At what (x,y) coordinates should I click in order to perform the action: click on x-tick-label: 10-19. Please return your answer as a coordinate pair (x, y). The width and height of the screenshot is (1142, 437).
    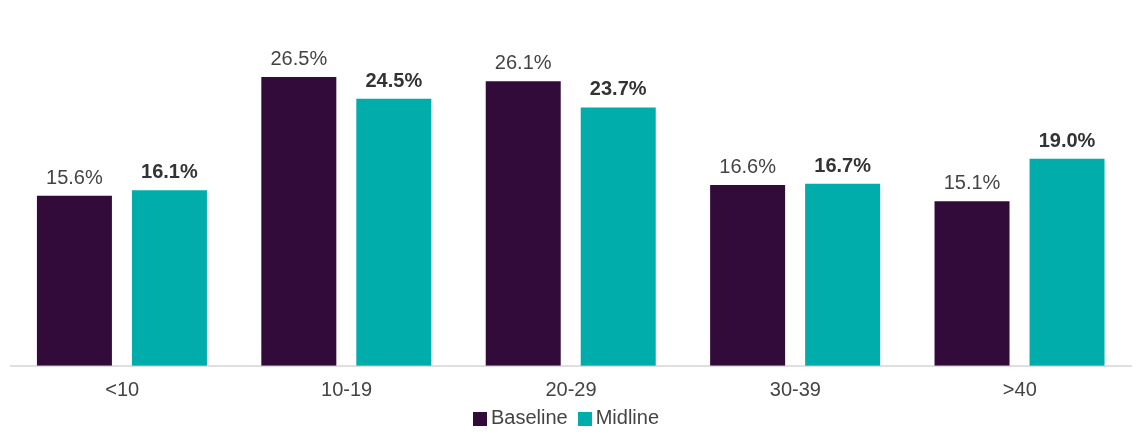
    Looking at the image, I should click on (347, 389).